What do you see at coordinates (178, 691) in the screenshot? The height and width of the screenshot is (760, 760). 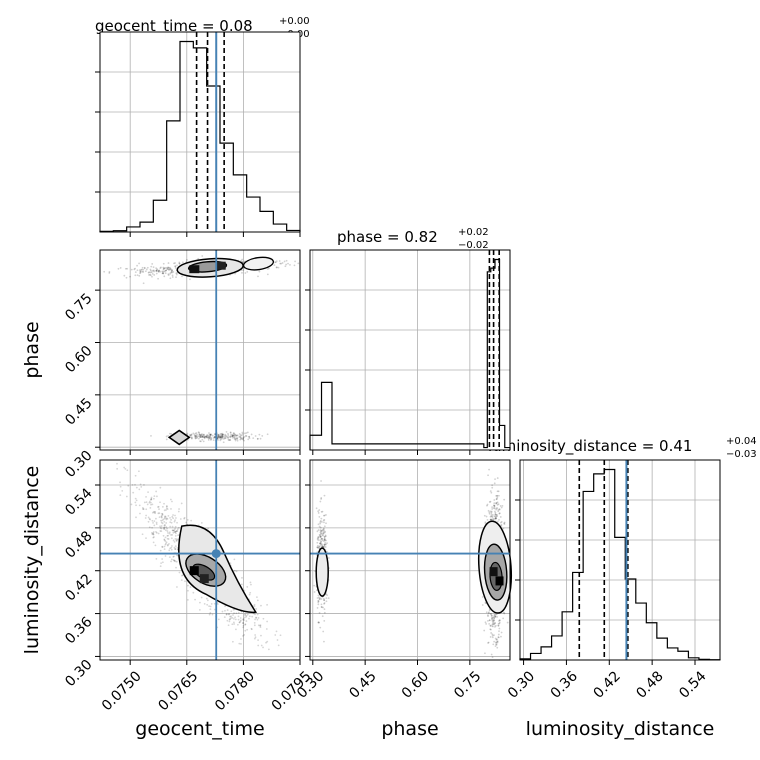 I see `xtick-label-geocent-time-1: 0.0765` at bounding box center [178, 691].